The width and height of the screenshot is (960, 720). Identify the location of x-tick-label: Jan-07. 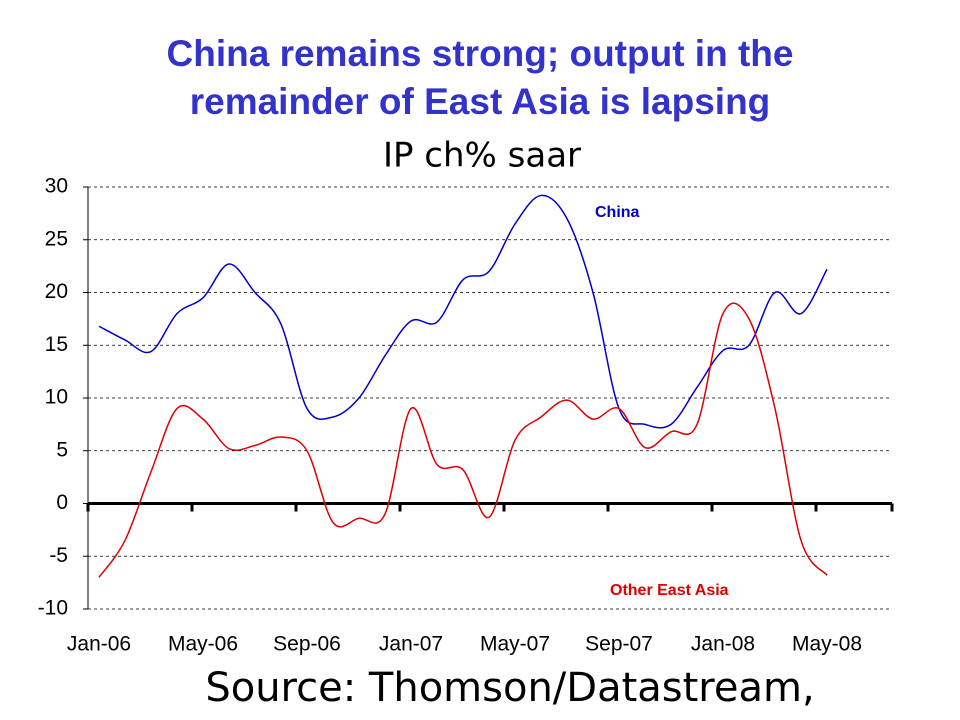
(411, 644).